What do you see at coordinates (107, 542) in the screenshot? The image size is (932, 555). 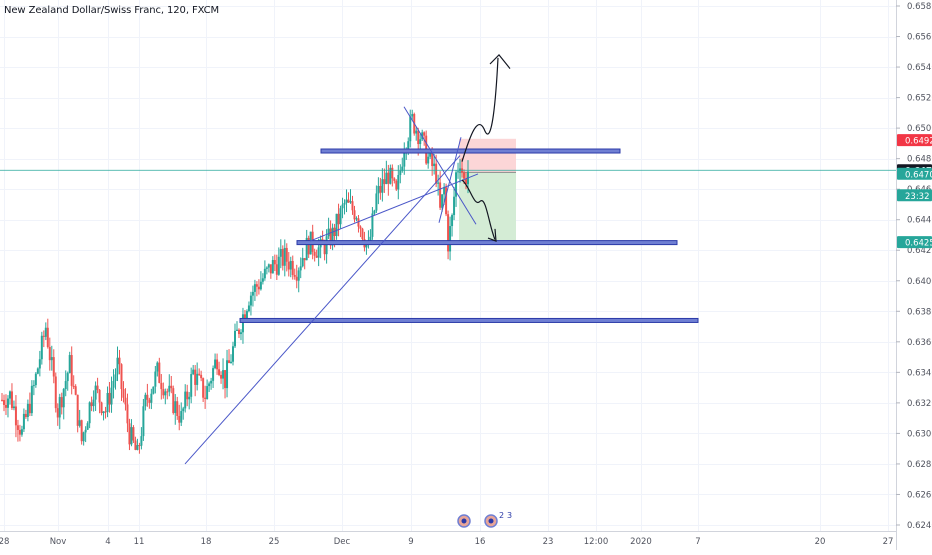 I see `time-tick-label: 4` at bounding box center [107, 542].